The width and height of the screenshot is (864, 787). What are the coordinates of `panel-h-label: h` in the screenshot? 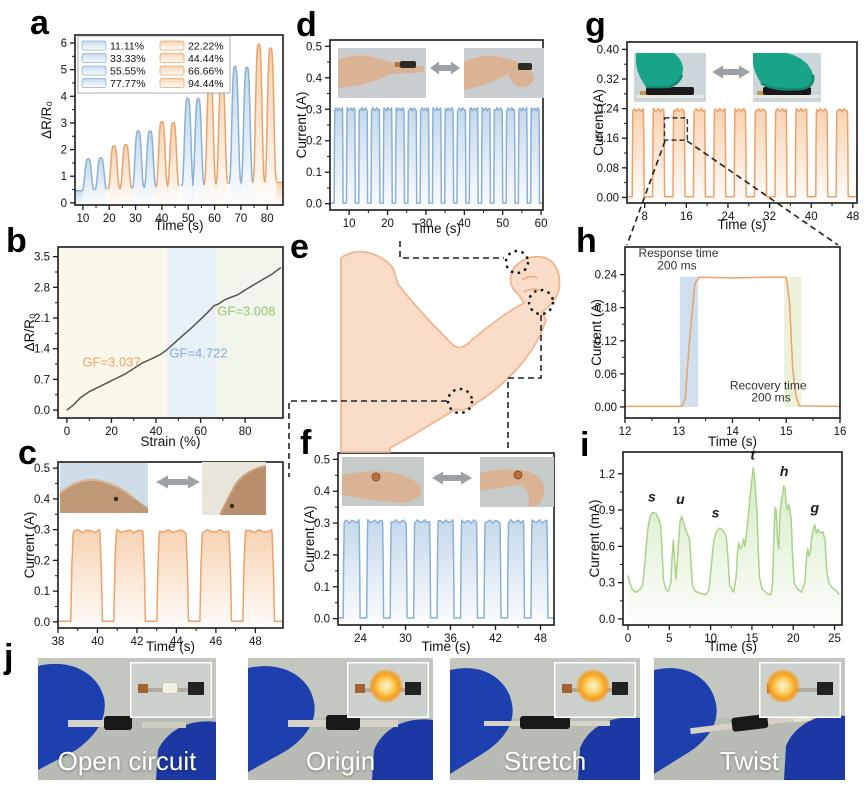 It's located at (586, 241).